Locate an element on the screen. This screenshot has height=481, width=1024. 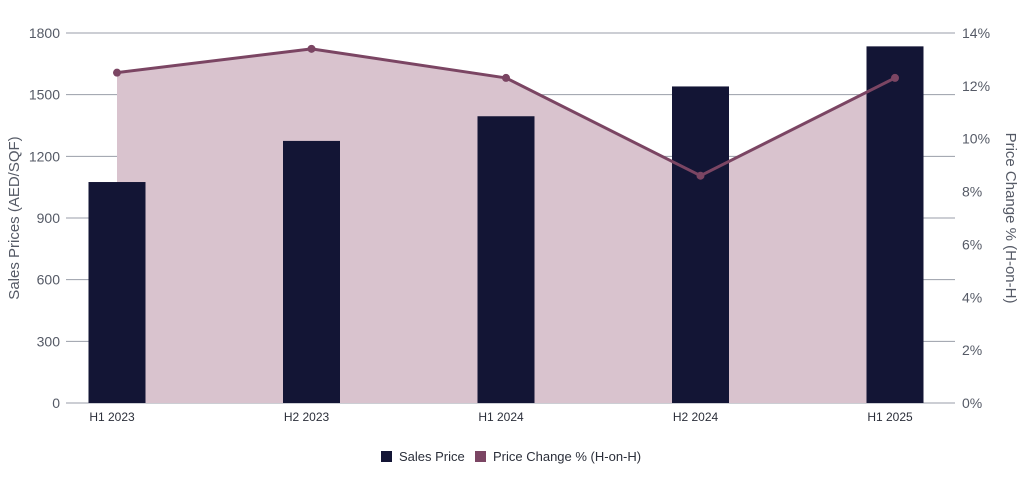
x-tick: H2 2023 is located at coordinates (307, 417).